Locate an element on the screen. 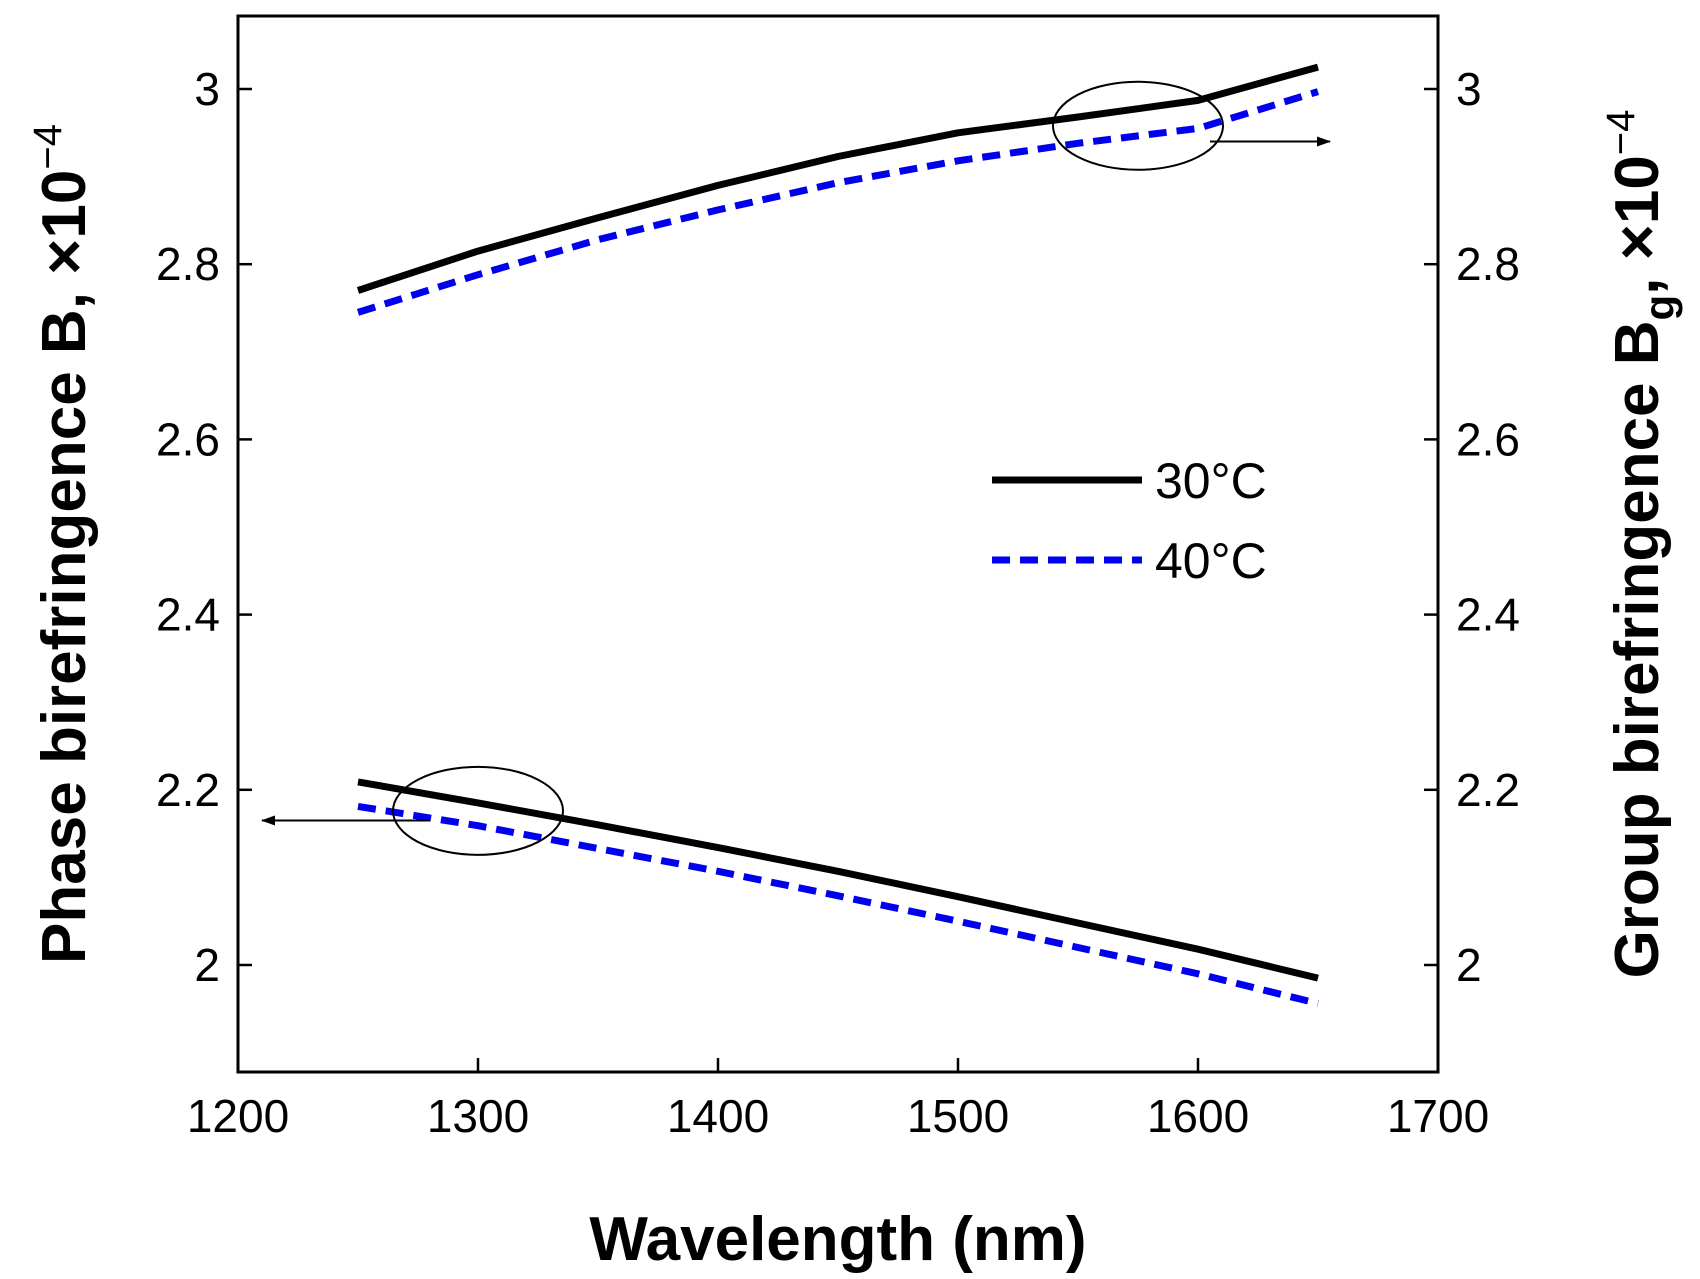  y-right-tick-label-2.4: 2.4 is located at coordinates (1488, 615).